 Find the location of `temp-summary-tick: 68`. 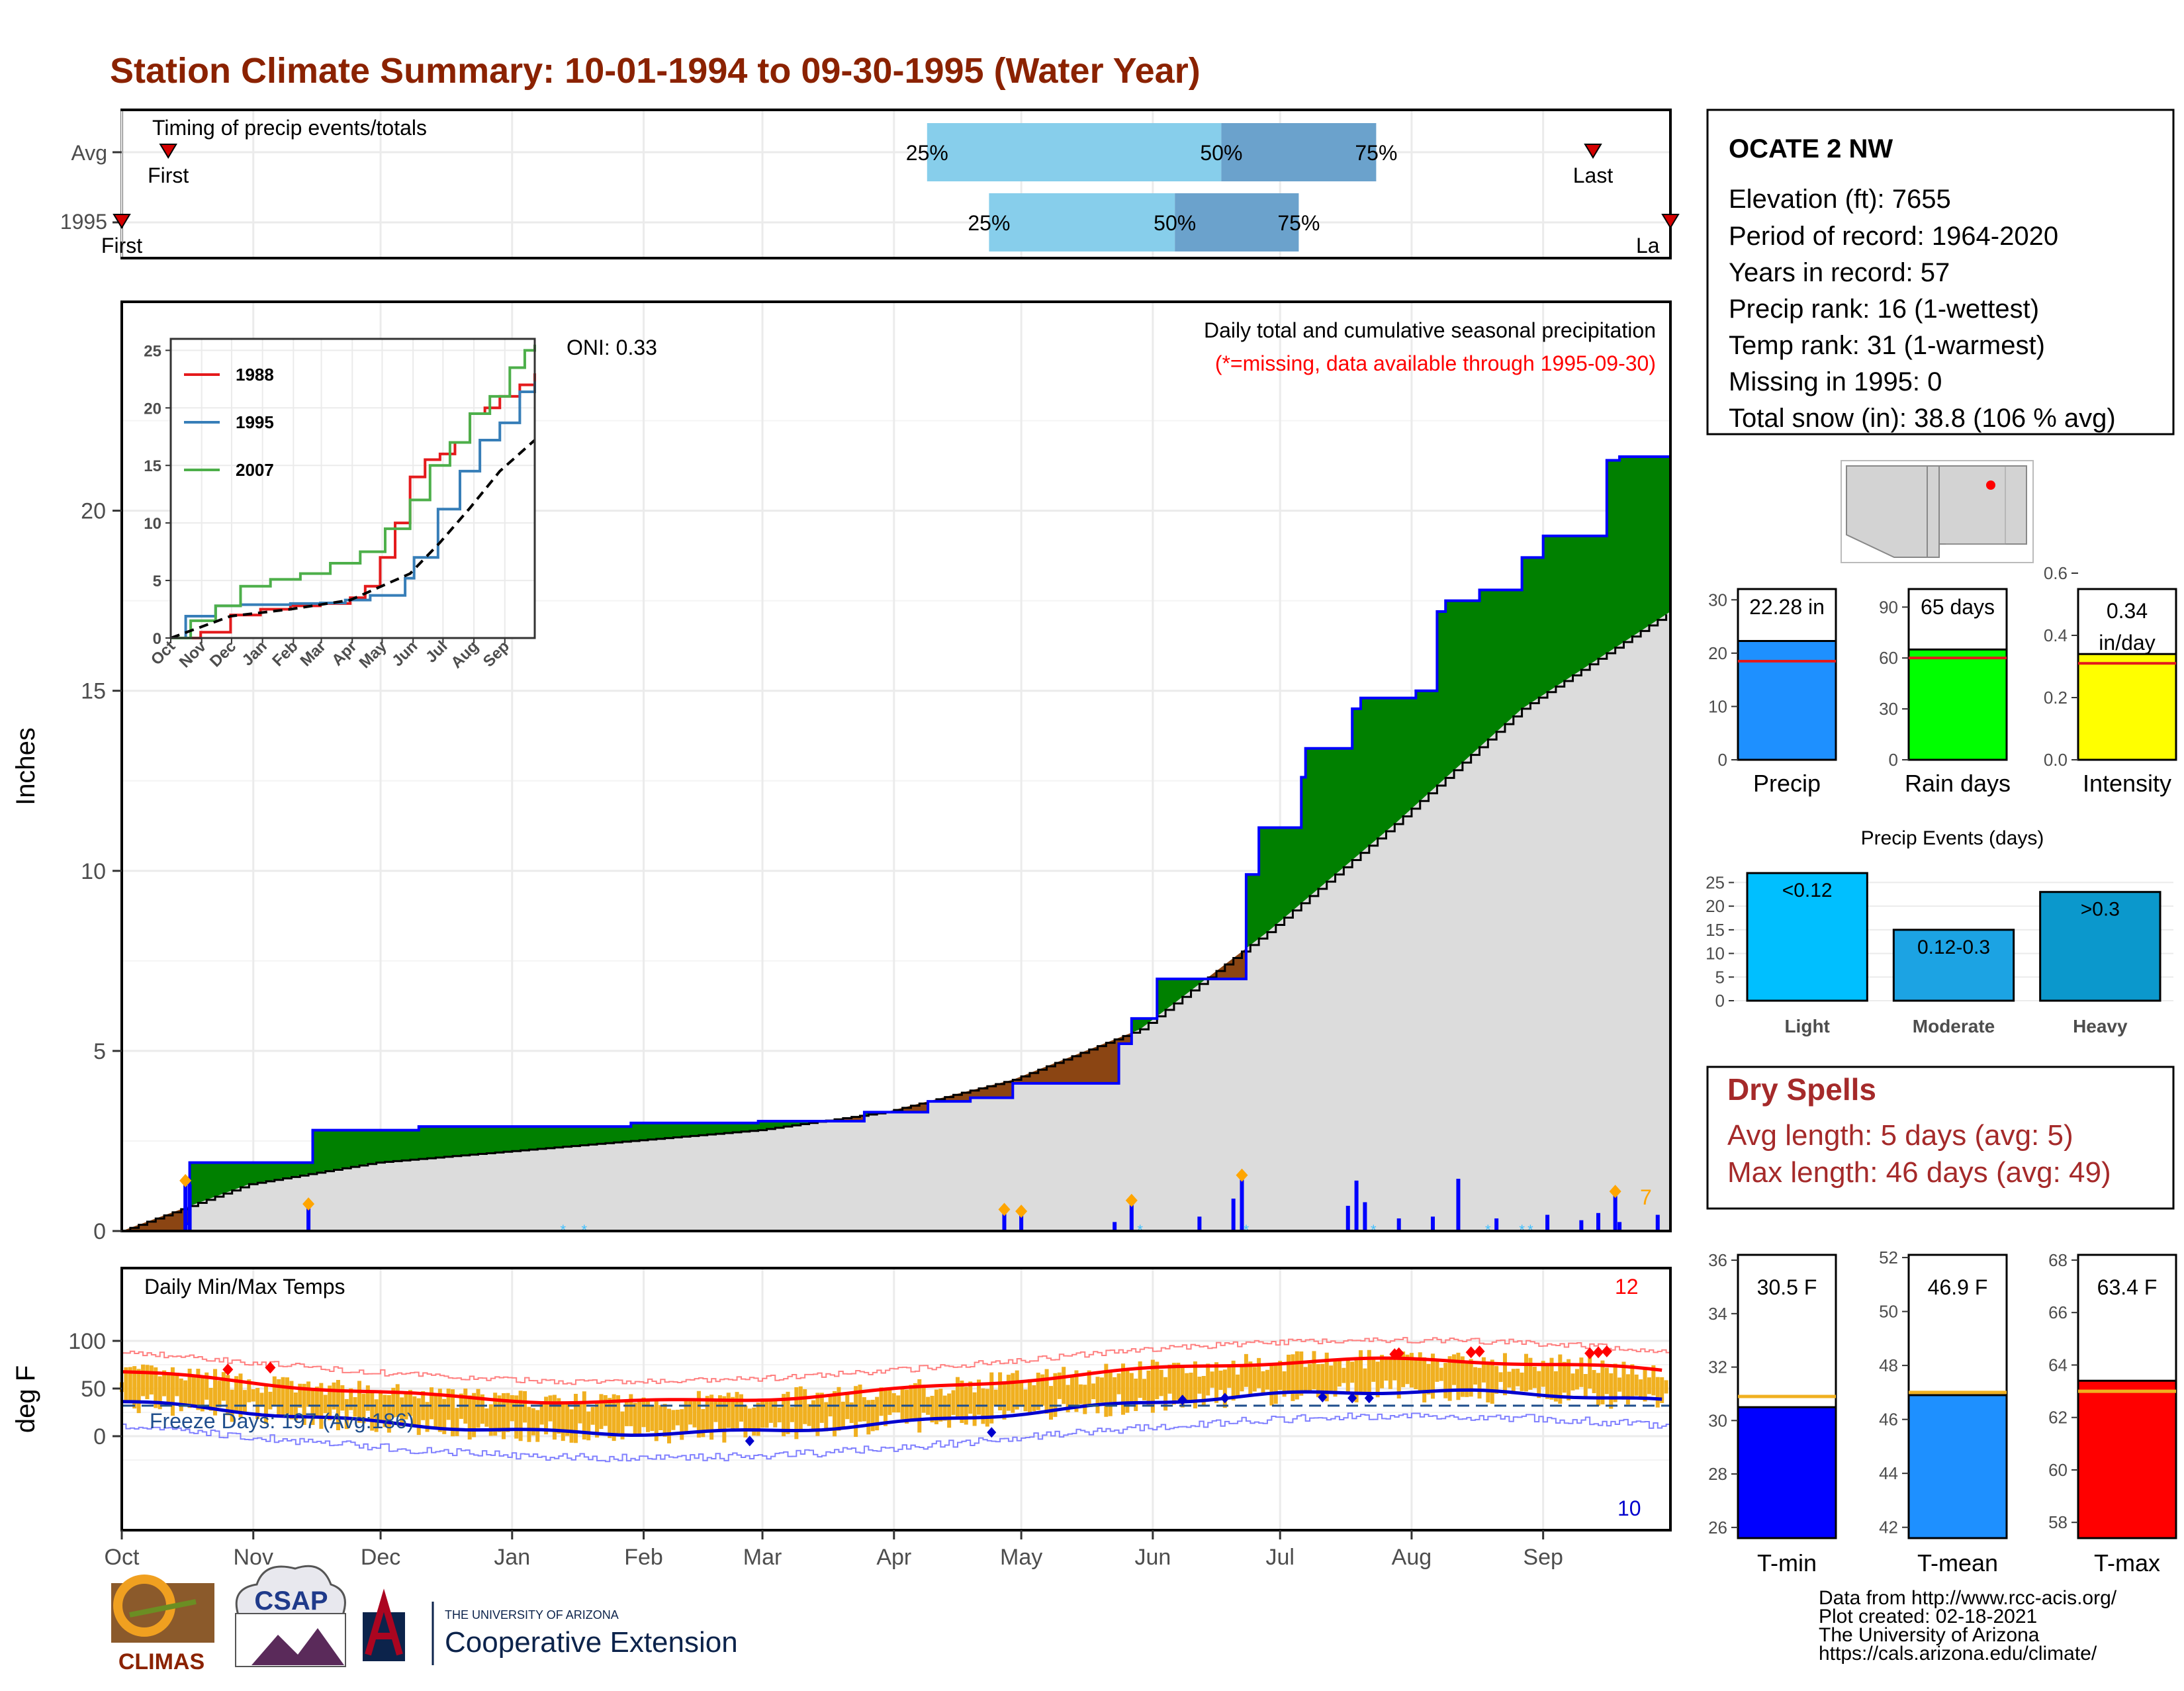

temp-summary-tick: 68 is located at coordinates (2058, 1260).